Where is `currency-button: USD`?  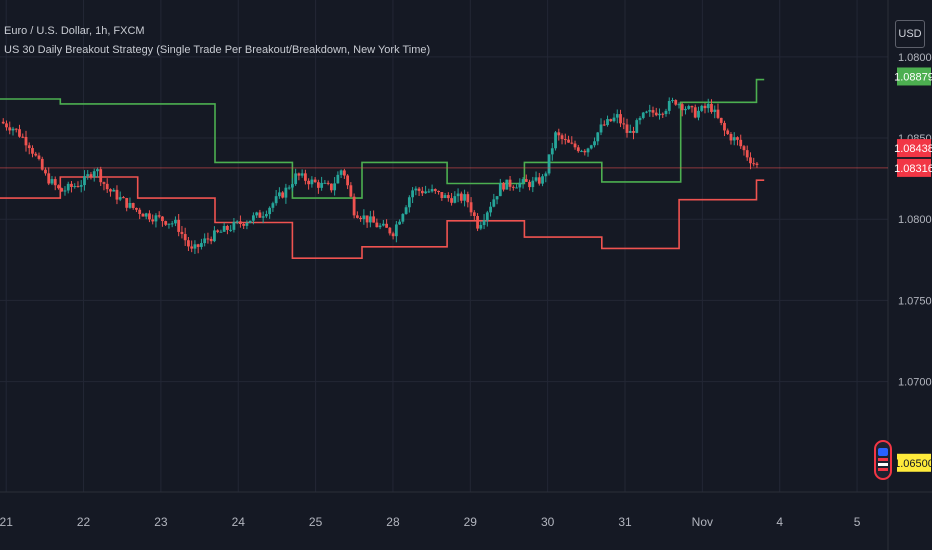 currency-button: USD is located at coordinates (910, 34).